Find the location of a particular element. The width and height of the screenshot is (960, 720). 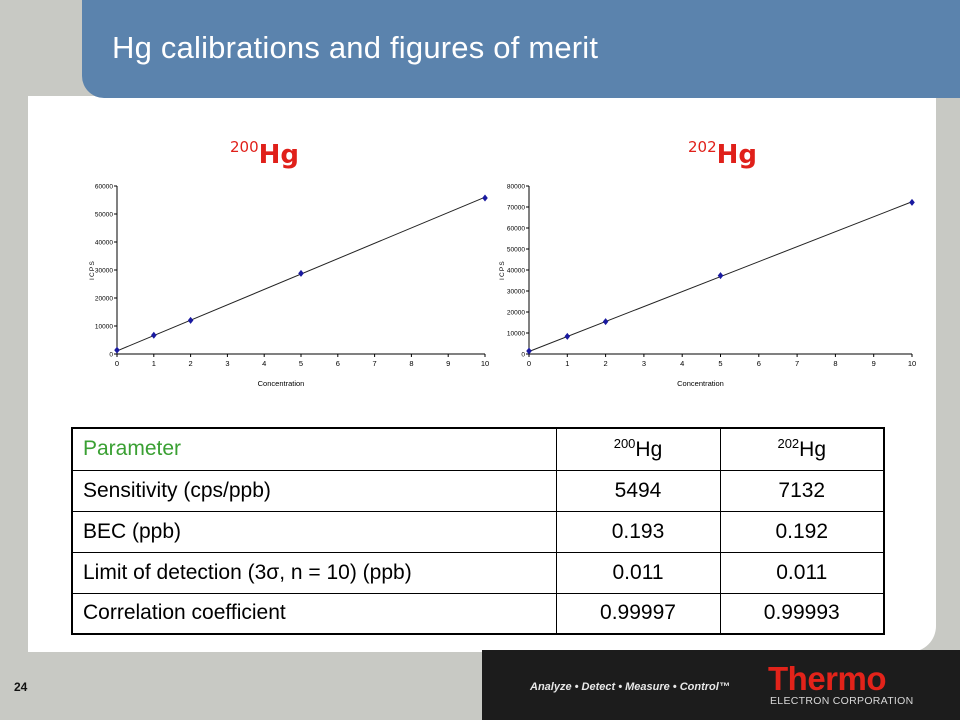

title-bar is located at coordinates (521, 49).